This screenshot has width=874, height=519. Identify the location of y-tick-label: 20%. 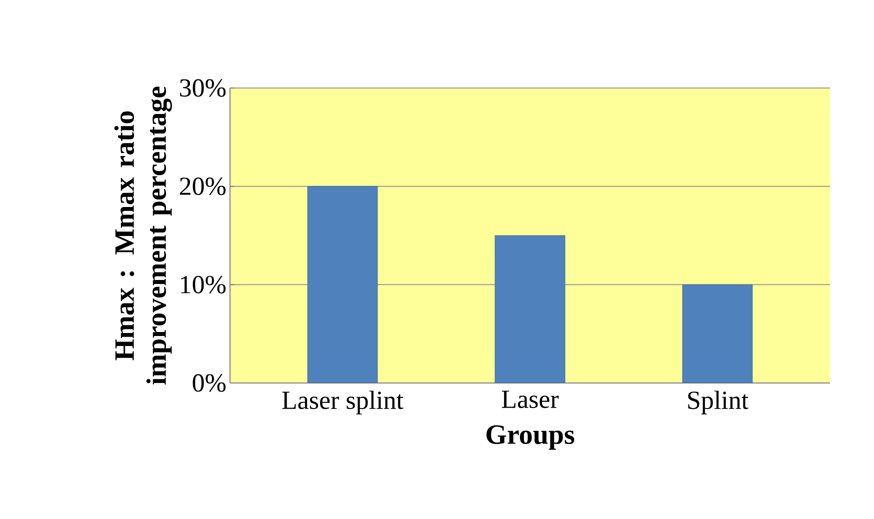
(203, 187).